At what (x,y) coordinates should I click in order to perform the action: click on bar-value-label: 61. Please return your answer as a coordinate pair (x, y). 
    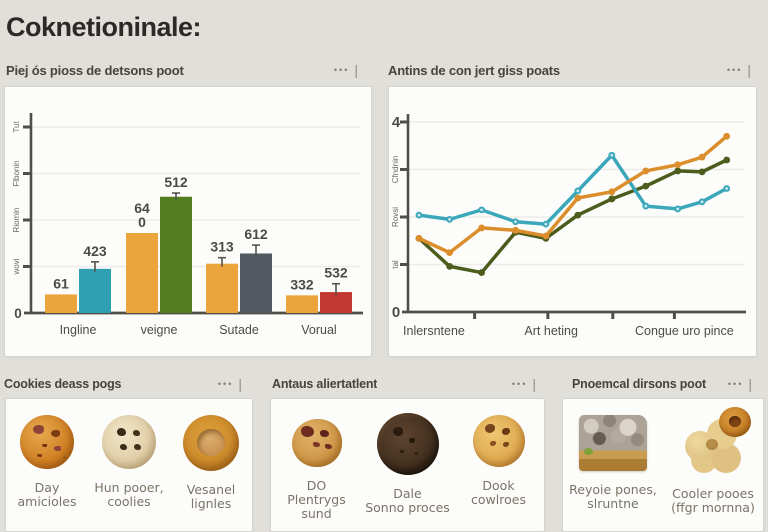
    Looking at the image, I should click on (61, 283).